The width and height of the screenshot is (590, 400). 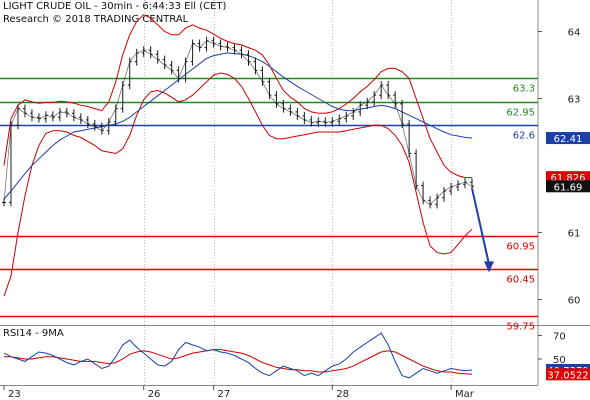 What do you see at coordinates (559, 336) in the screenshot?
I see `rsi-tick-label: 70` at bounding box center [559, 336].